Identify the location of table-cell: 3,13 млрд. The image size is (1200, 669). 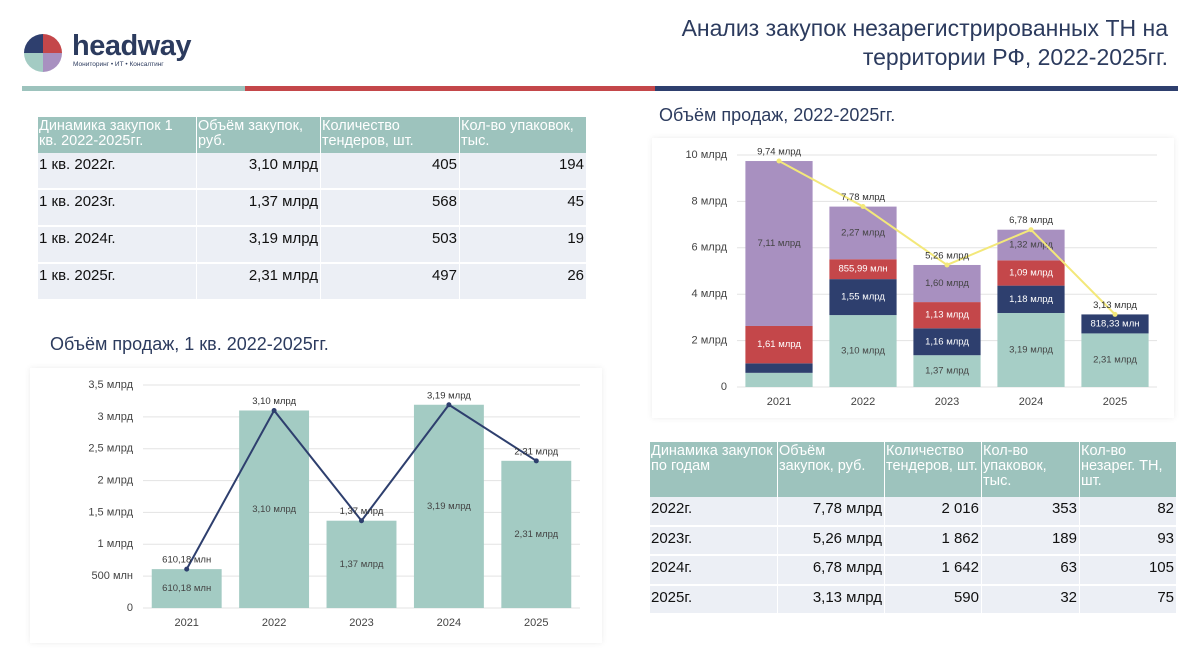
(831, 599).